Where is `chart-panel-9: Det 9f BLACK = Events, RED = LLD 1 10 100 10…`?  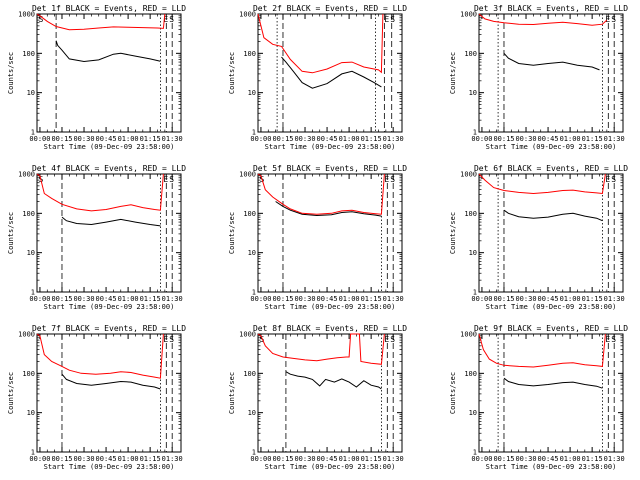
chart-panel-9: Det 9f BLACK = Events, RED = LLD 1 10 100 10… is located at coordinates (538, 397).